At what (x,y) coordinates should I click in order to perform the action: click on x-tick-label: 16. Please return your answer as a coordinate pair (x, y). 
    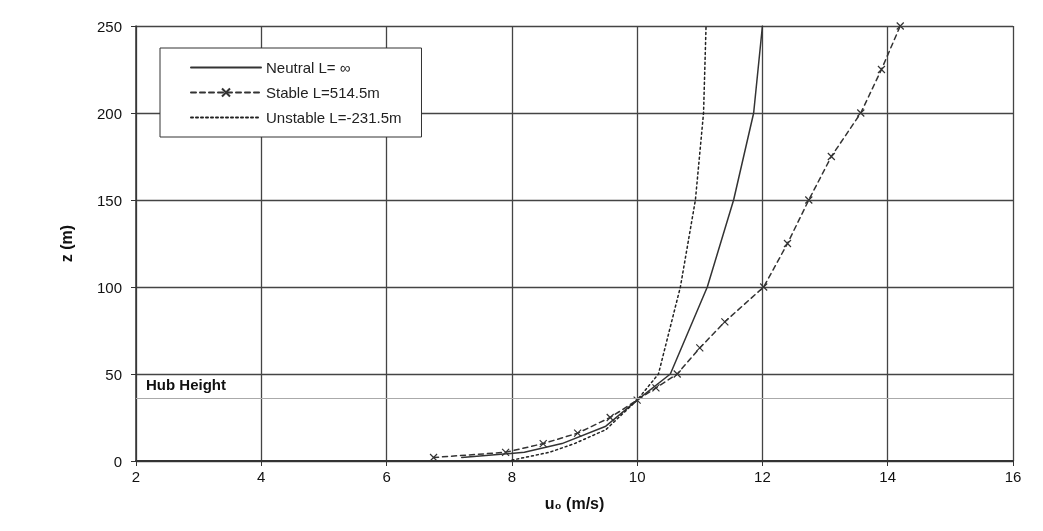
    Looking at the image, I should click on (1013, 476).